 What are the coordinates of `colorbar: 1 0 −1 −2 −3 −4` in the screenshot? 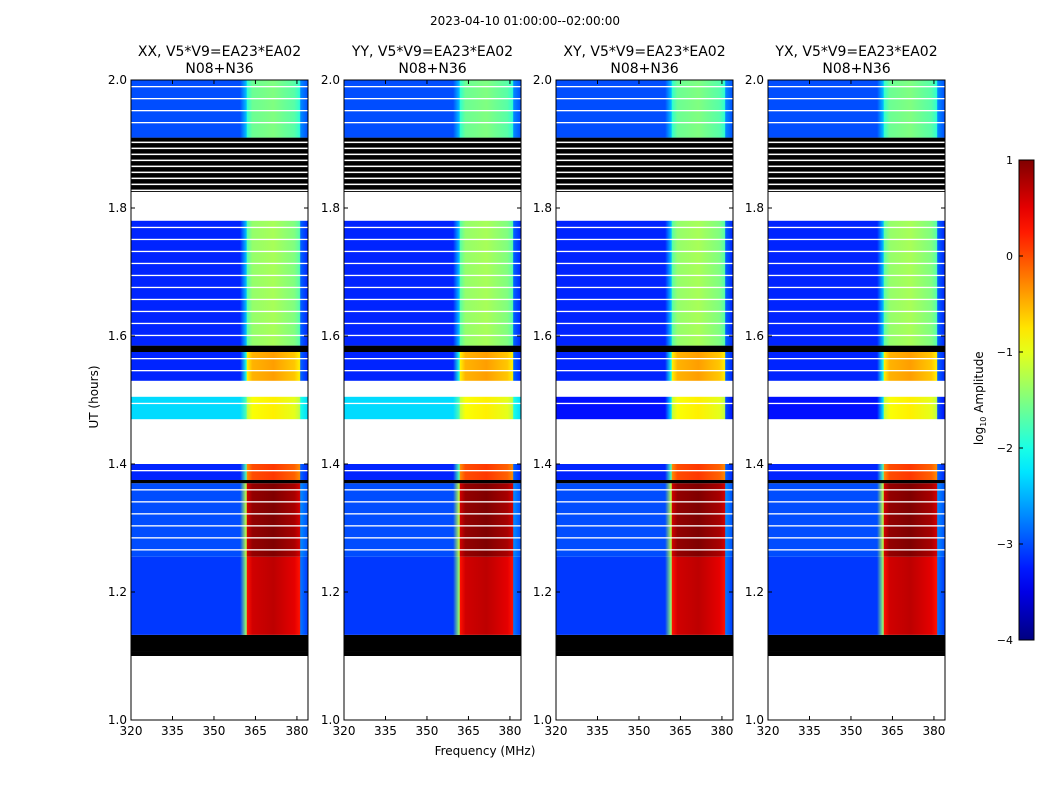 It's located at (1016, 400).